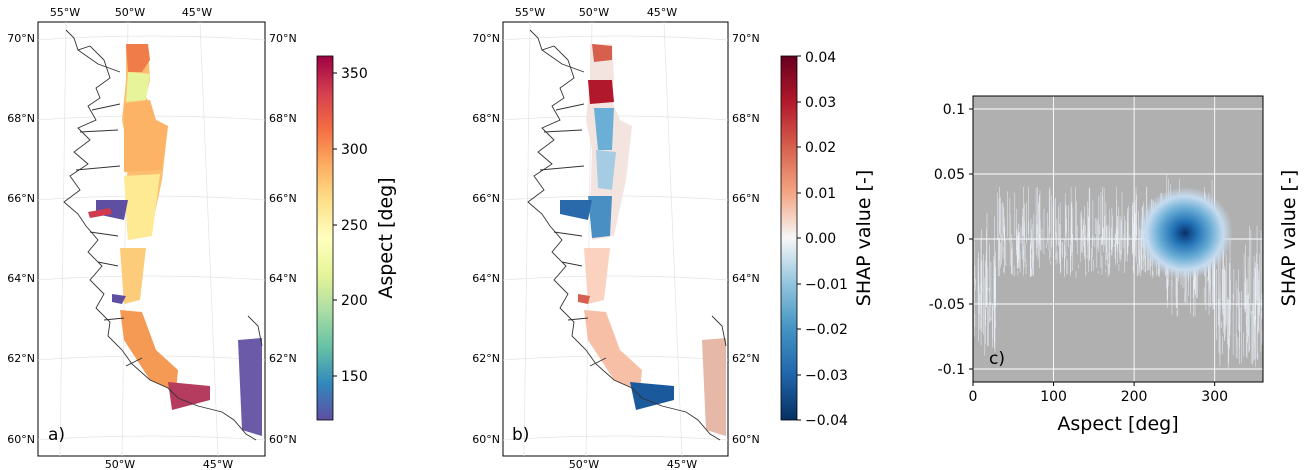 Image resolution: width=1306 pixels, height=470 pixels. What do you see at coordinates (120, 464) in the screenshot?
I see `lon-tick-bottom-a-1: 50°W` at bounding box center [120, 464].